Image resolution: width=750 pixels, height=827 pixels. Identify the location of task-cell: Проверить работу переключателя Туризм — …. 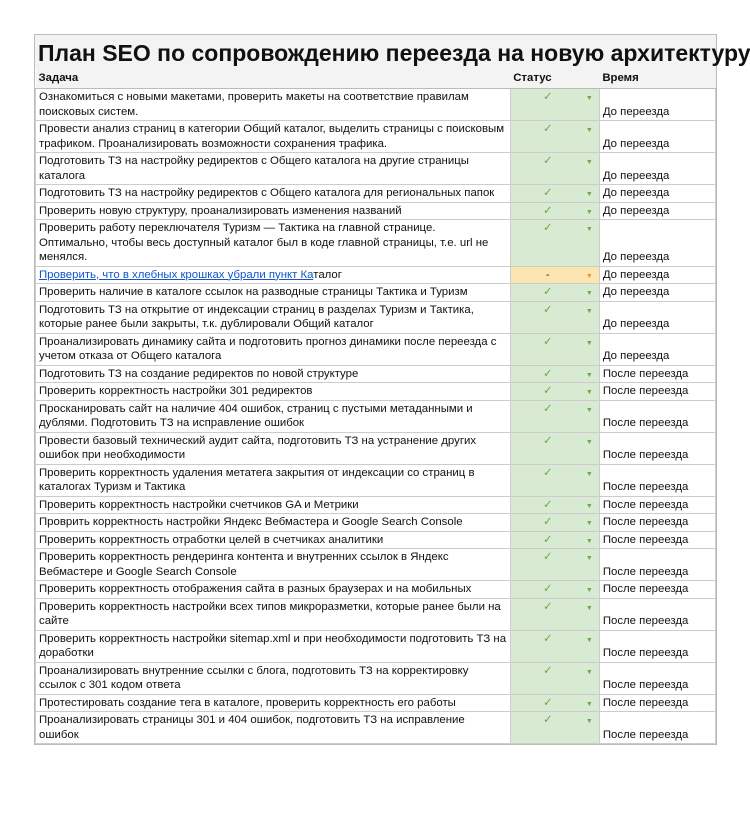
(273, 243).